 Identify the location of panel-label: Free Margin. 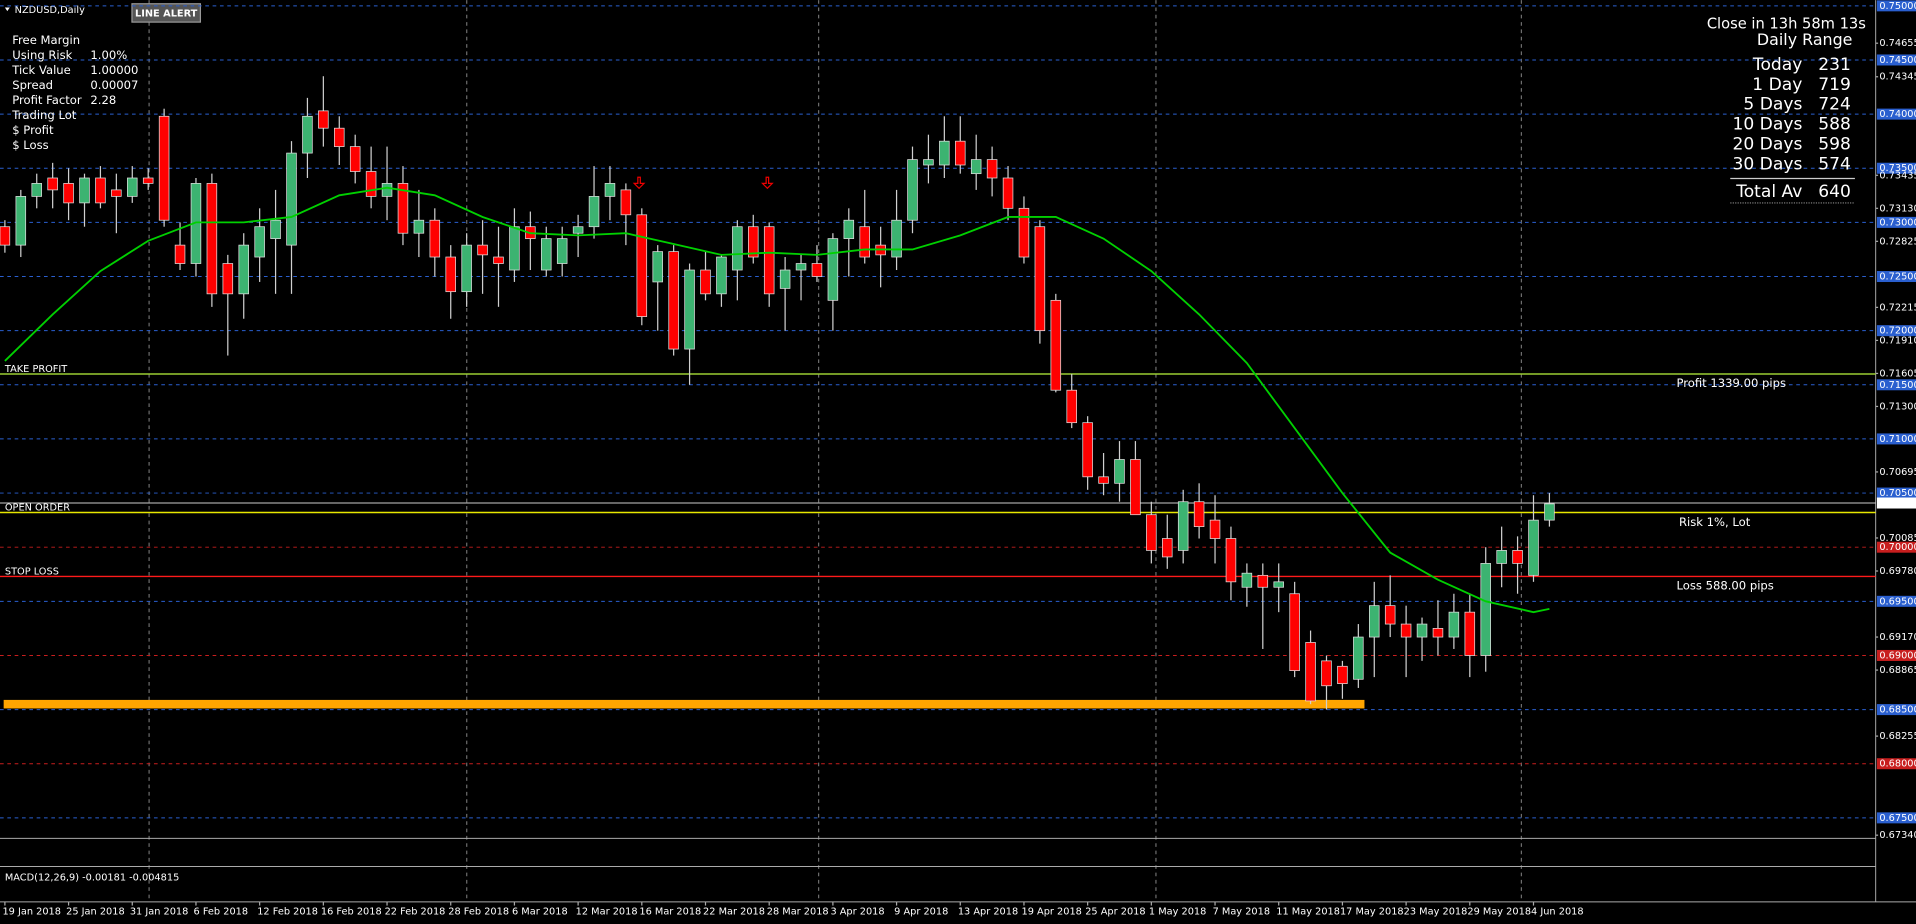
(46, 40).